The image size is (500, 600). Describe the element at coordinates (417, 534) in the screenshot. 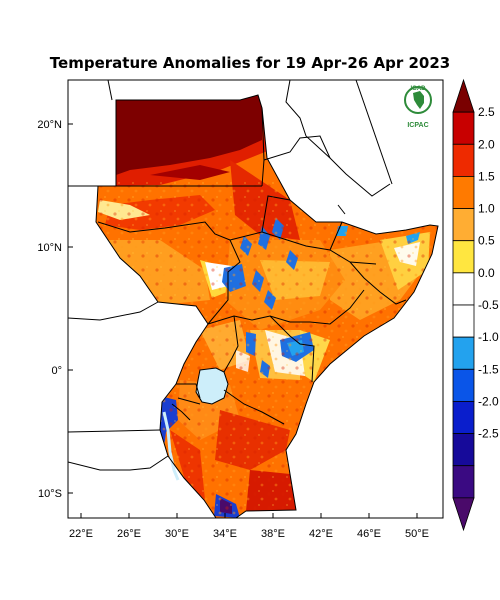

I see `lon-tick-label: 50°E` at that location.